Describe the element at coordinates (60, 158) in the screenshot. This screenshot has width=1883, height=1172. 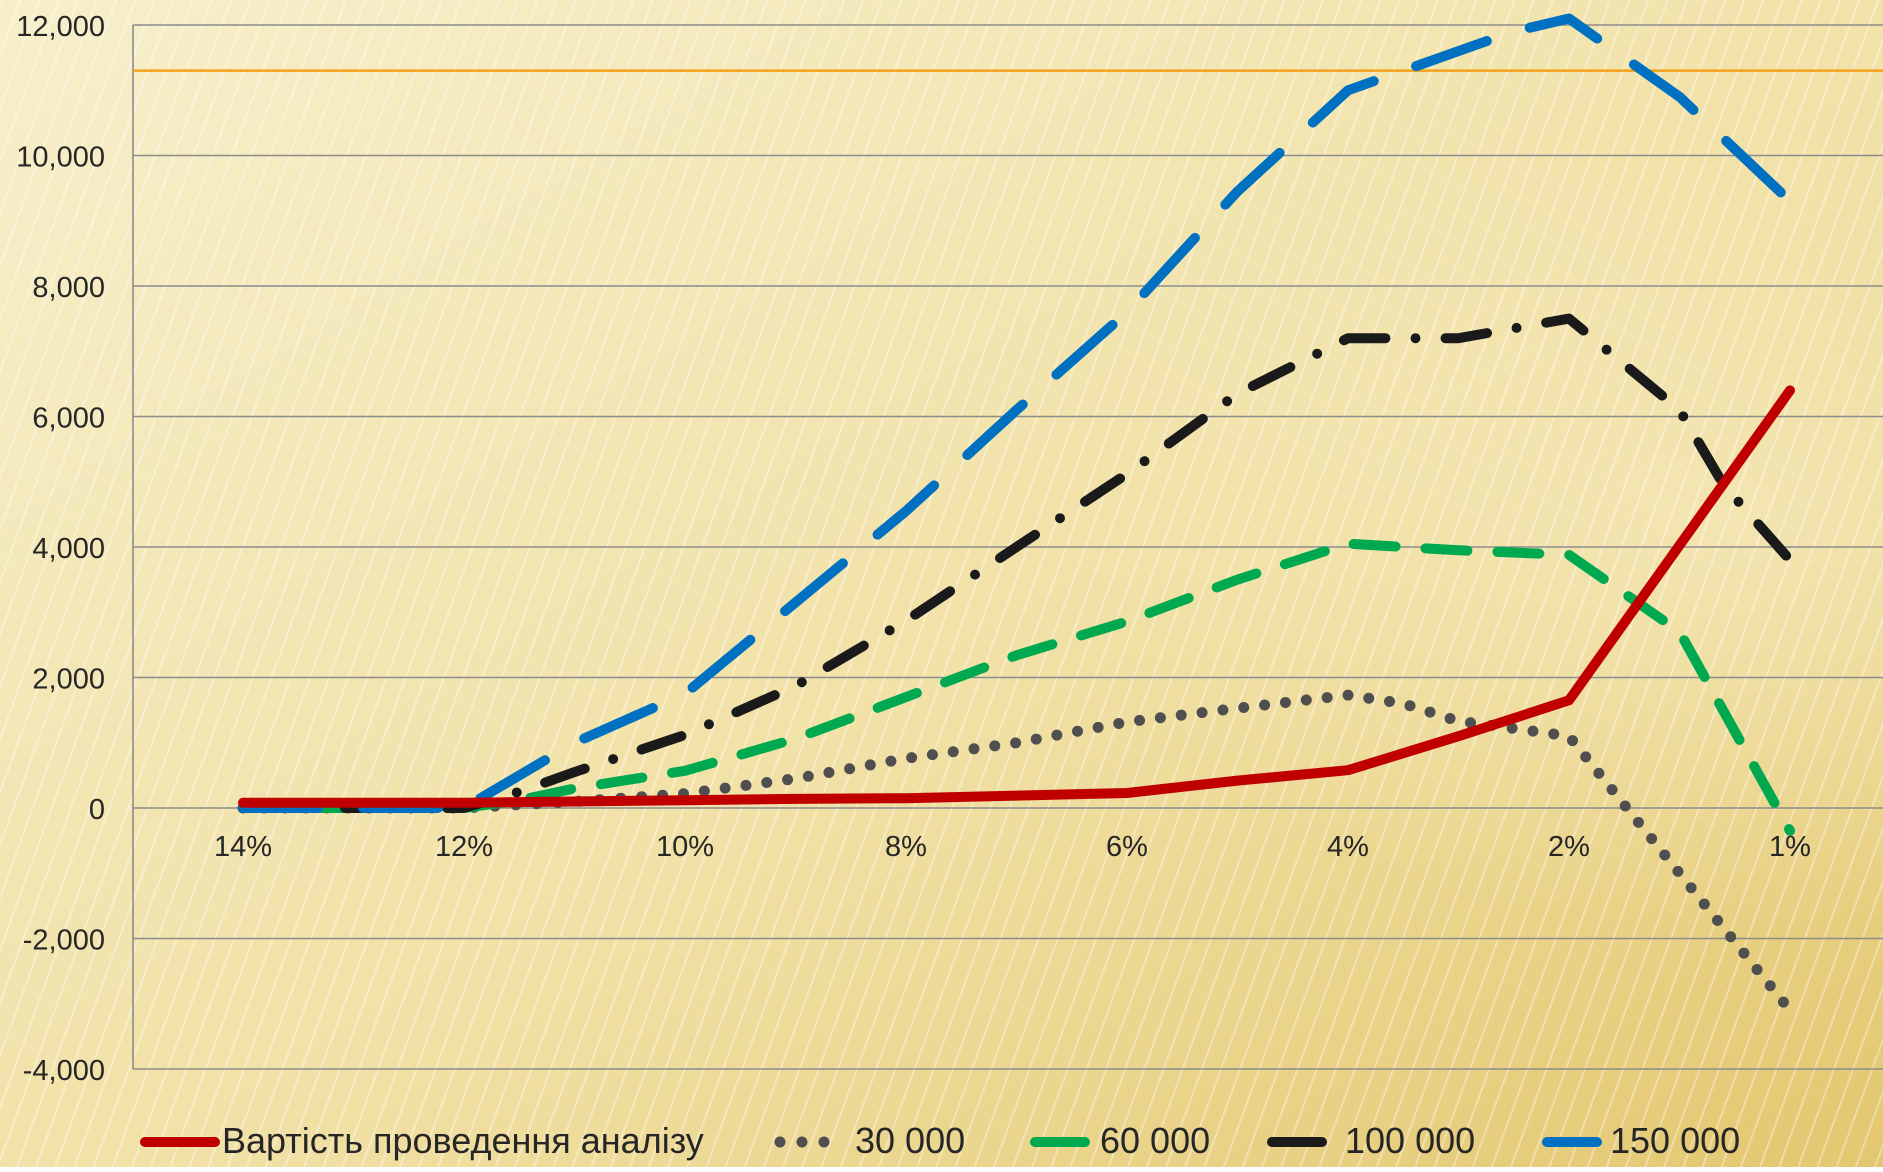
I see `y-tick-label: 10,000` at that location.